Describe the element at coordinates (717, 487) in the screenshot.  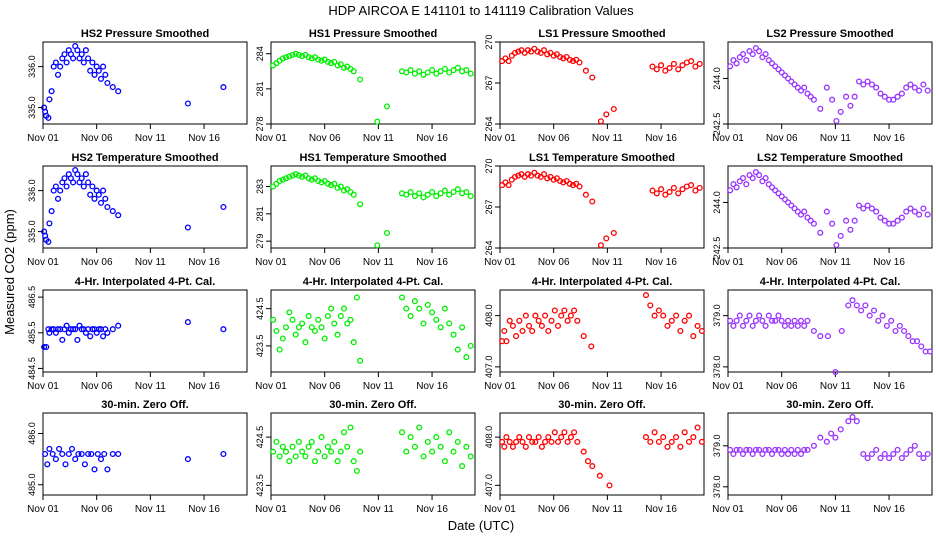
I see `y-tick-label: 378.0` at that location.